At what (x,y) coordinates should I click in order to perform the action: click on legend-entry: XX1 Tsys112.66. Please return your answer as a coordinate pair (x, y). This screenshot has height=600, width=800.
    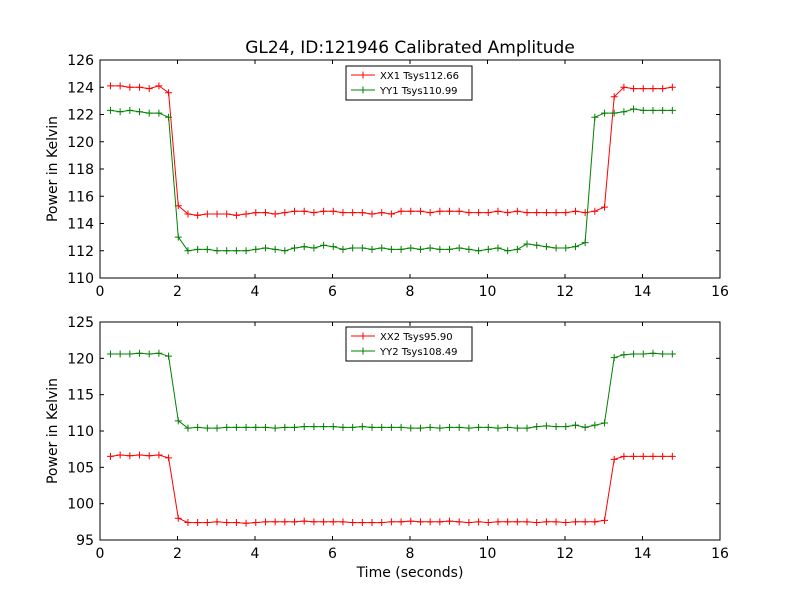
    Looking at the image, I should click on (419, 76).